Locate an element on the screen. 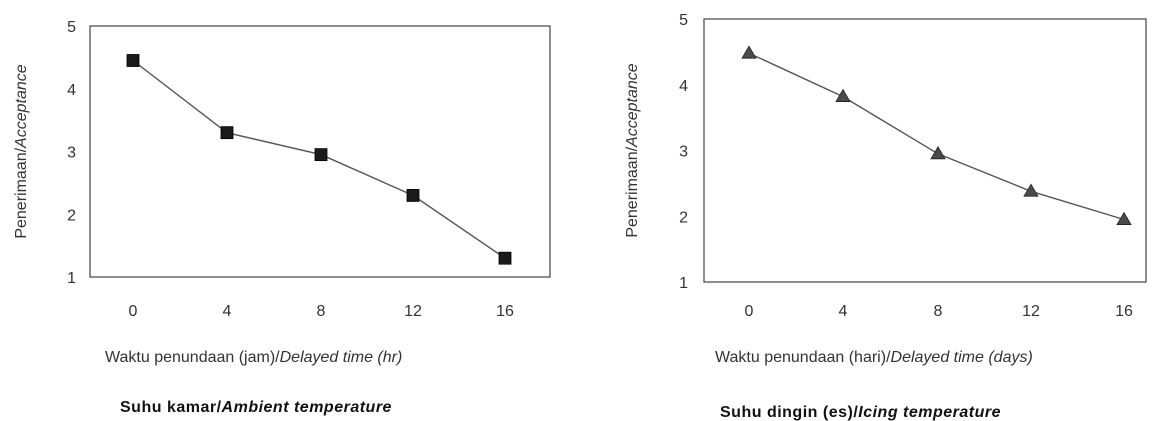  x-axis-label-italic: Delayed time (days) is located at coordinates (962, 357).